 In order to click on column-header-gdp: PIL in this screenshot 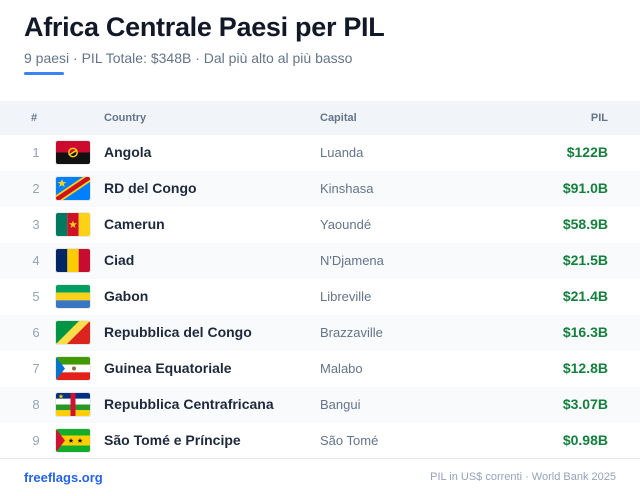, I will do `click(599, 118)`.